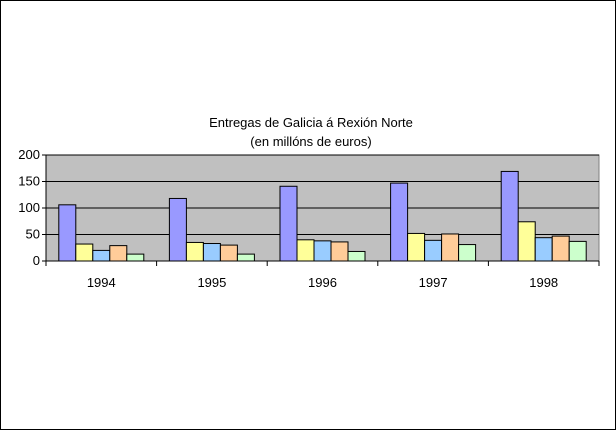 The height and width of the screenshot is (431, 616). I want to click on x-tick-label: 1994, so click(101, 282).